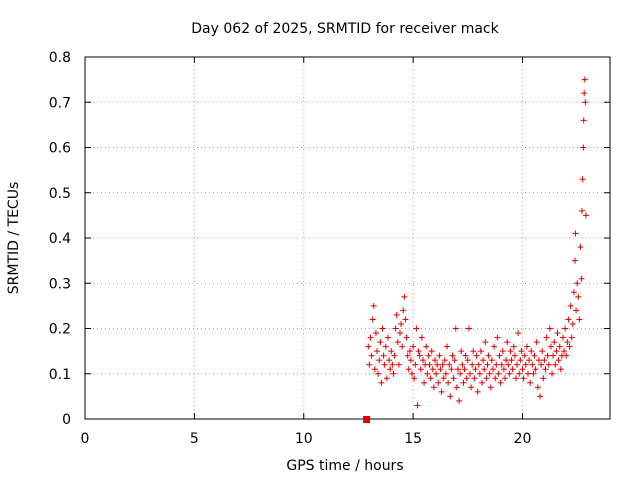 The height and width of the screenshot is (480, 640). I want to click on y-tick-label: 0.5, so click(60, 194).